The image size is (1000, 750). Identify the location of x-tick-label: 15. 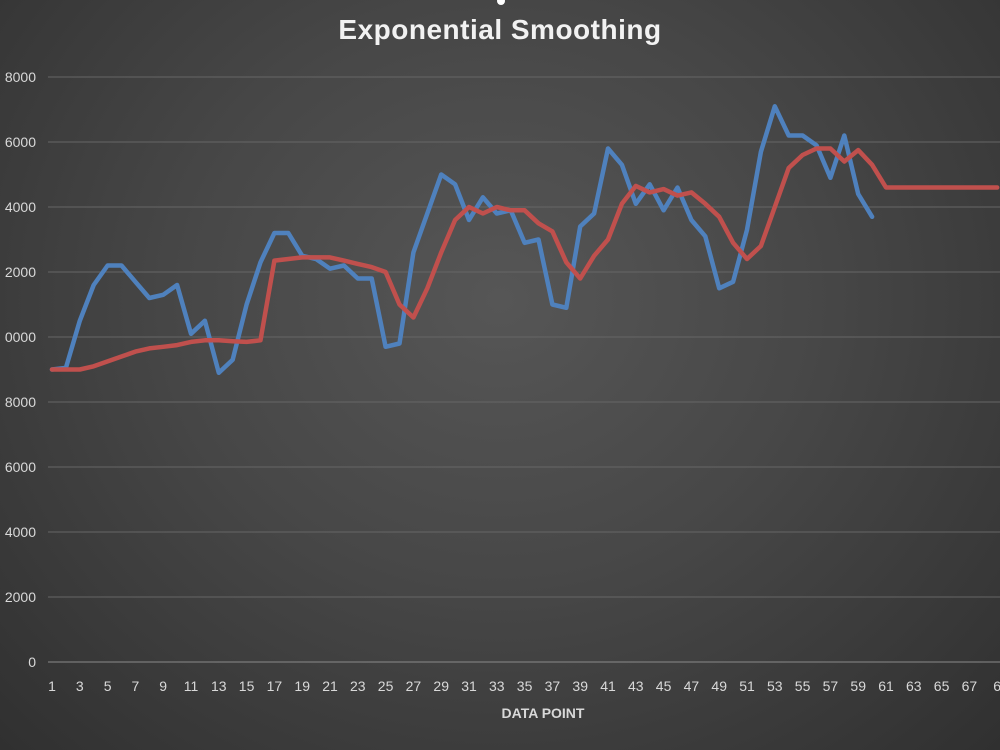
(247, 686).